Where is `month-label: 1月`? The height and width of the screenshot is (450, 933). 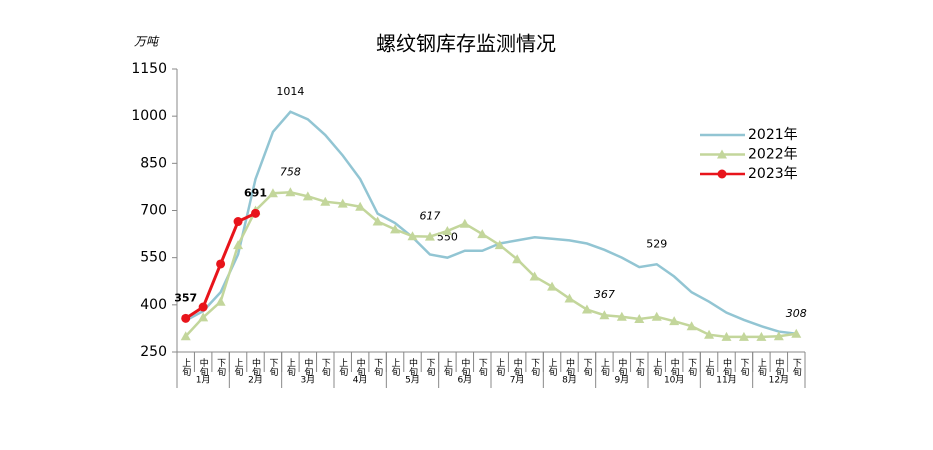 month-label: 1月 is located at coordinates (203, 380).